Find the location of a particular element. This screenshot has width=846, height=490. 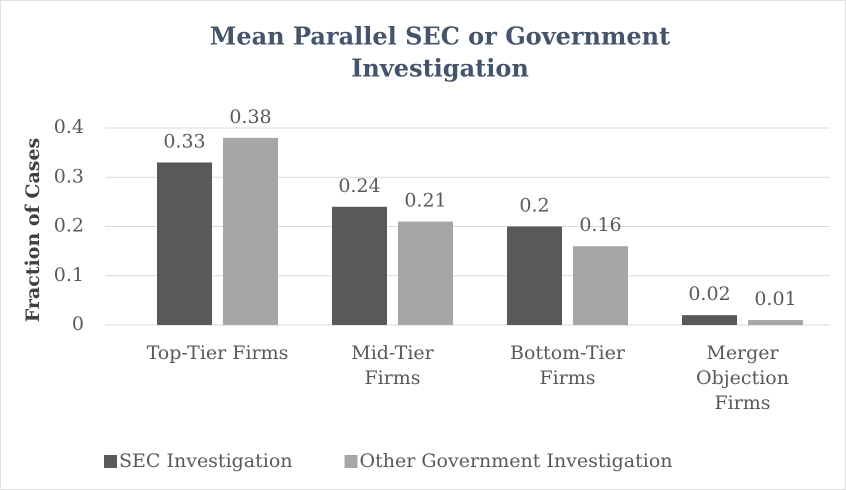

legend-label: Other Government Investigation is located at coordinates (516, 461).